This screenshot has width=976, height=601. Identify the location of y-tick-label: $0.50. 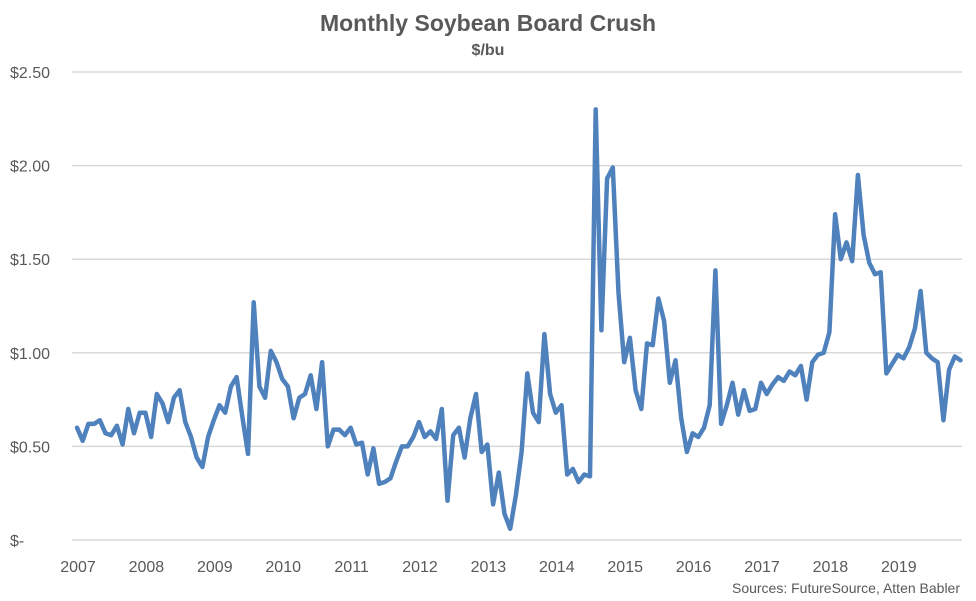
(30, 447).